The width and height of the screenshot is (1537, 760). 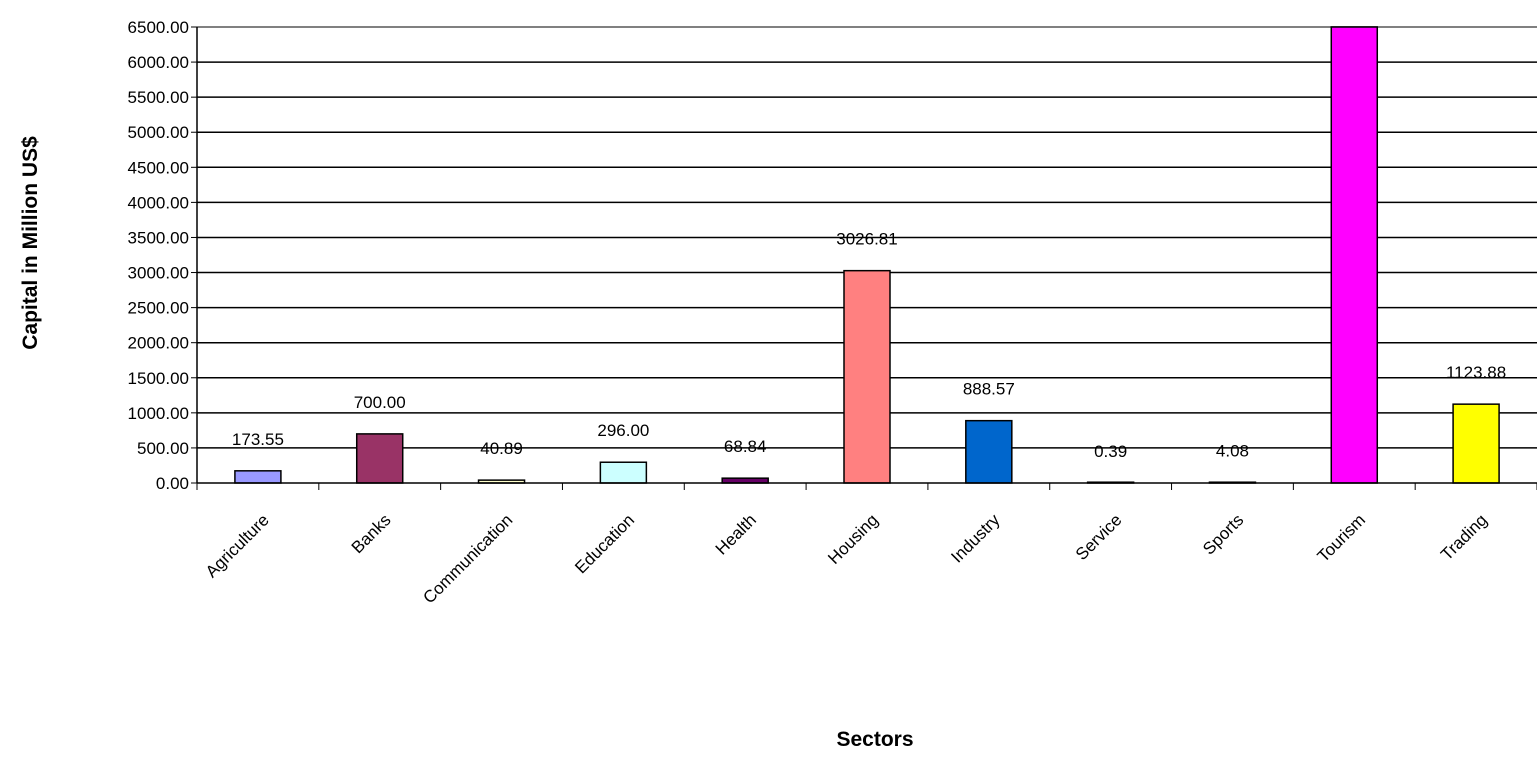 I want to click on x-tick-label: Banks, so click(x=371, y=533).